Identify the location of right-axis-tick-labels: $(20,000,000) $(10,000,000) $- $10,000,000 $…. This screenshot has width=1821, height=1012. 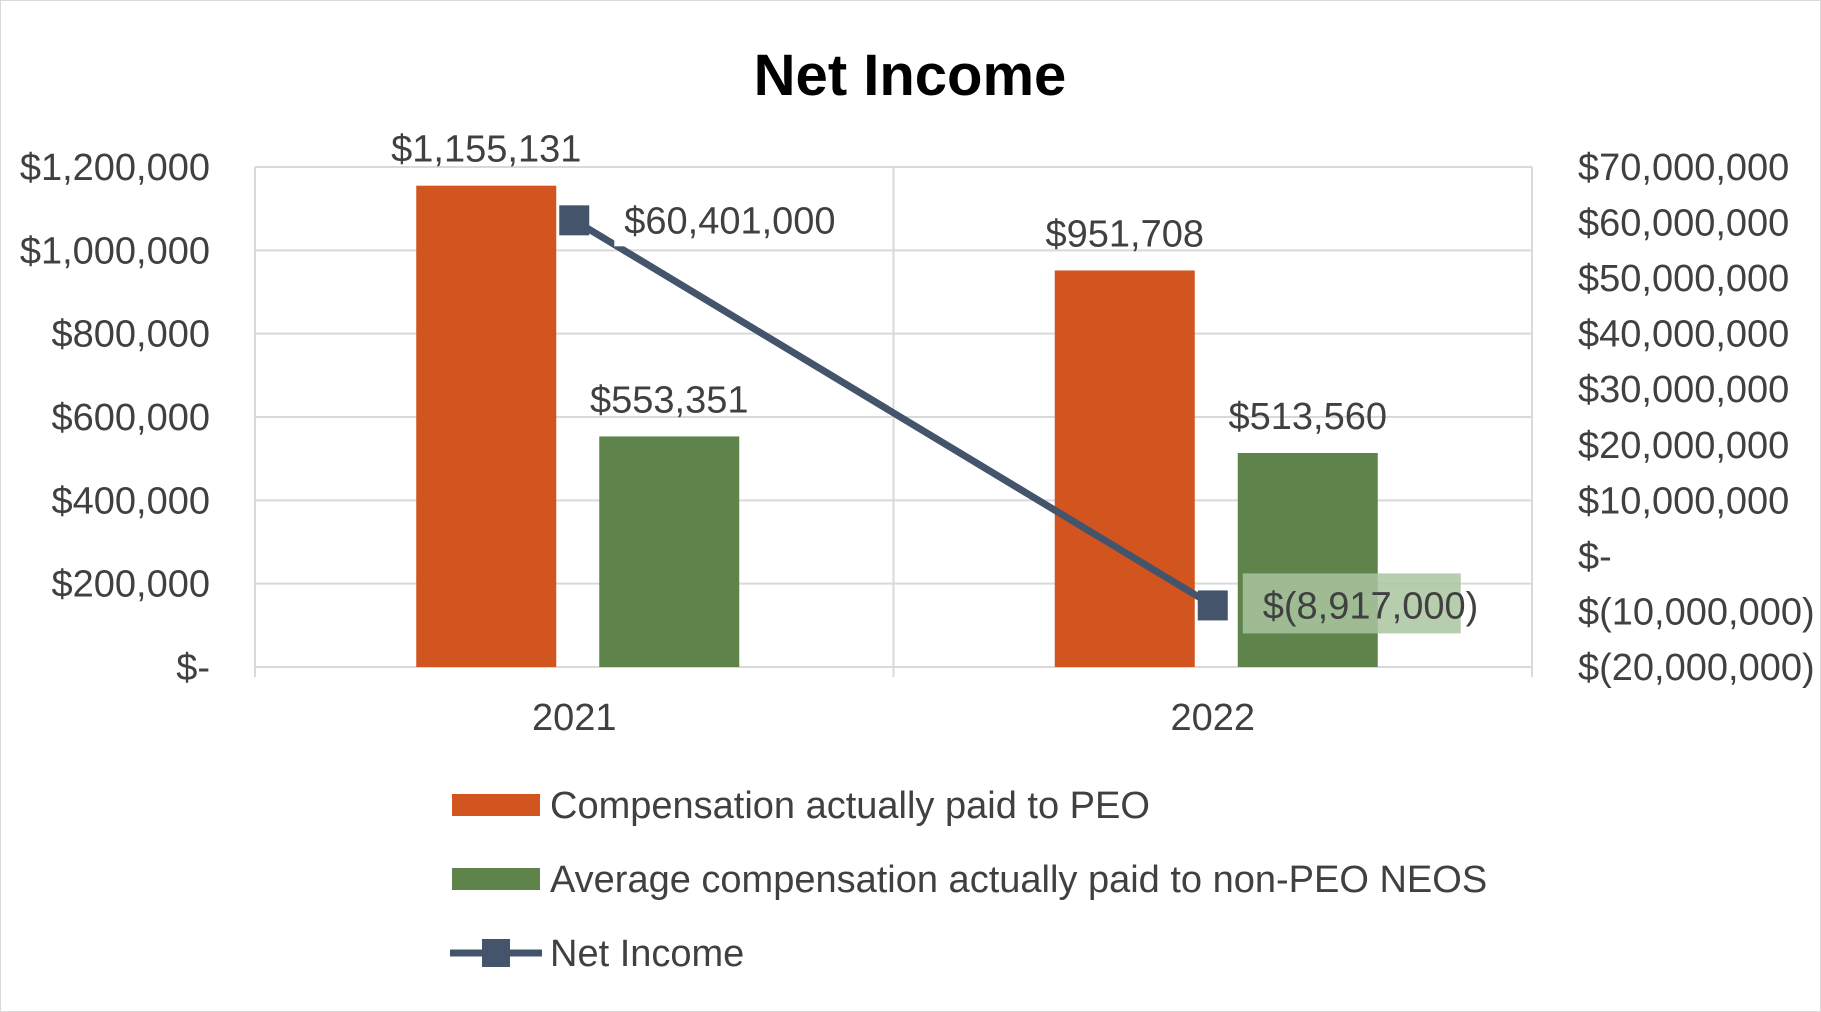
(1696, 418).